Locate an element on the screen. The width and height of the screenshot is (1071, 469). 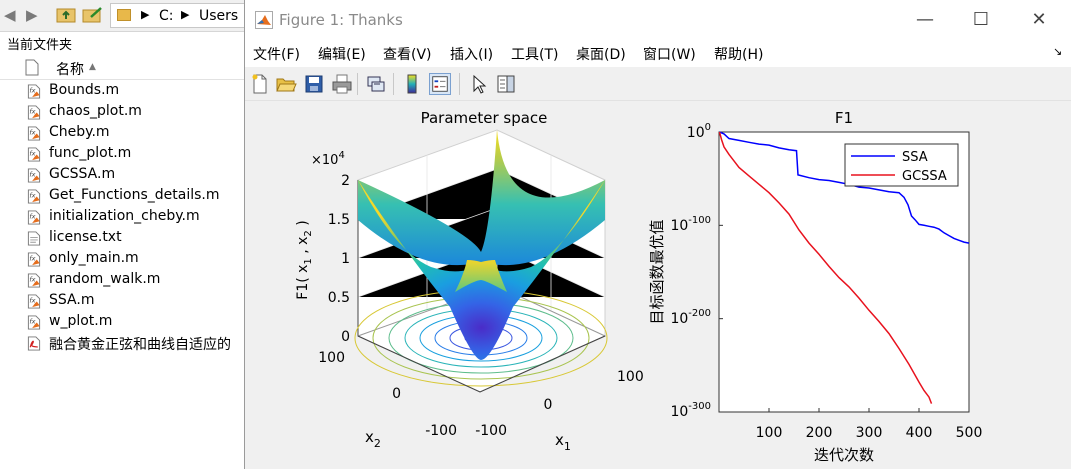
file-list-item: fx Get_Functions_details.m is located at coordinates (123, 196).